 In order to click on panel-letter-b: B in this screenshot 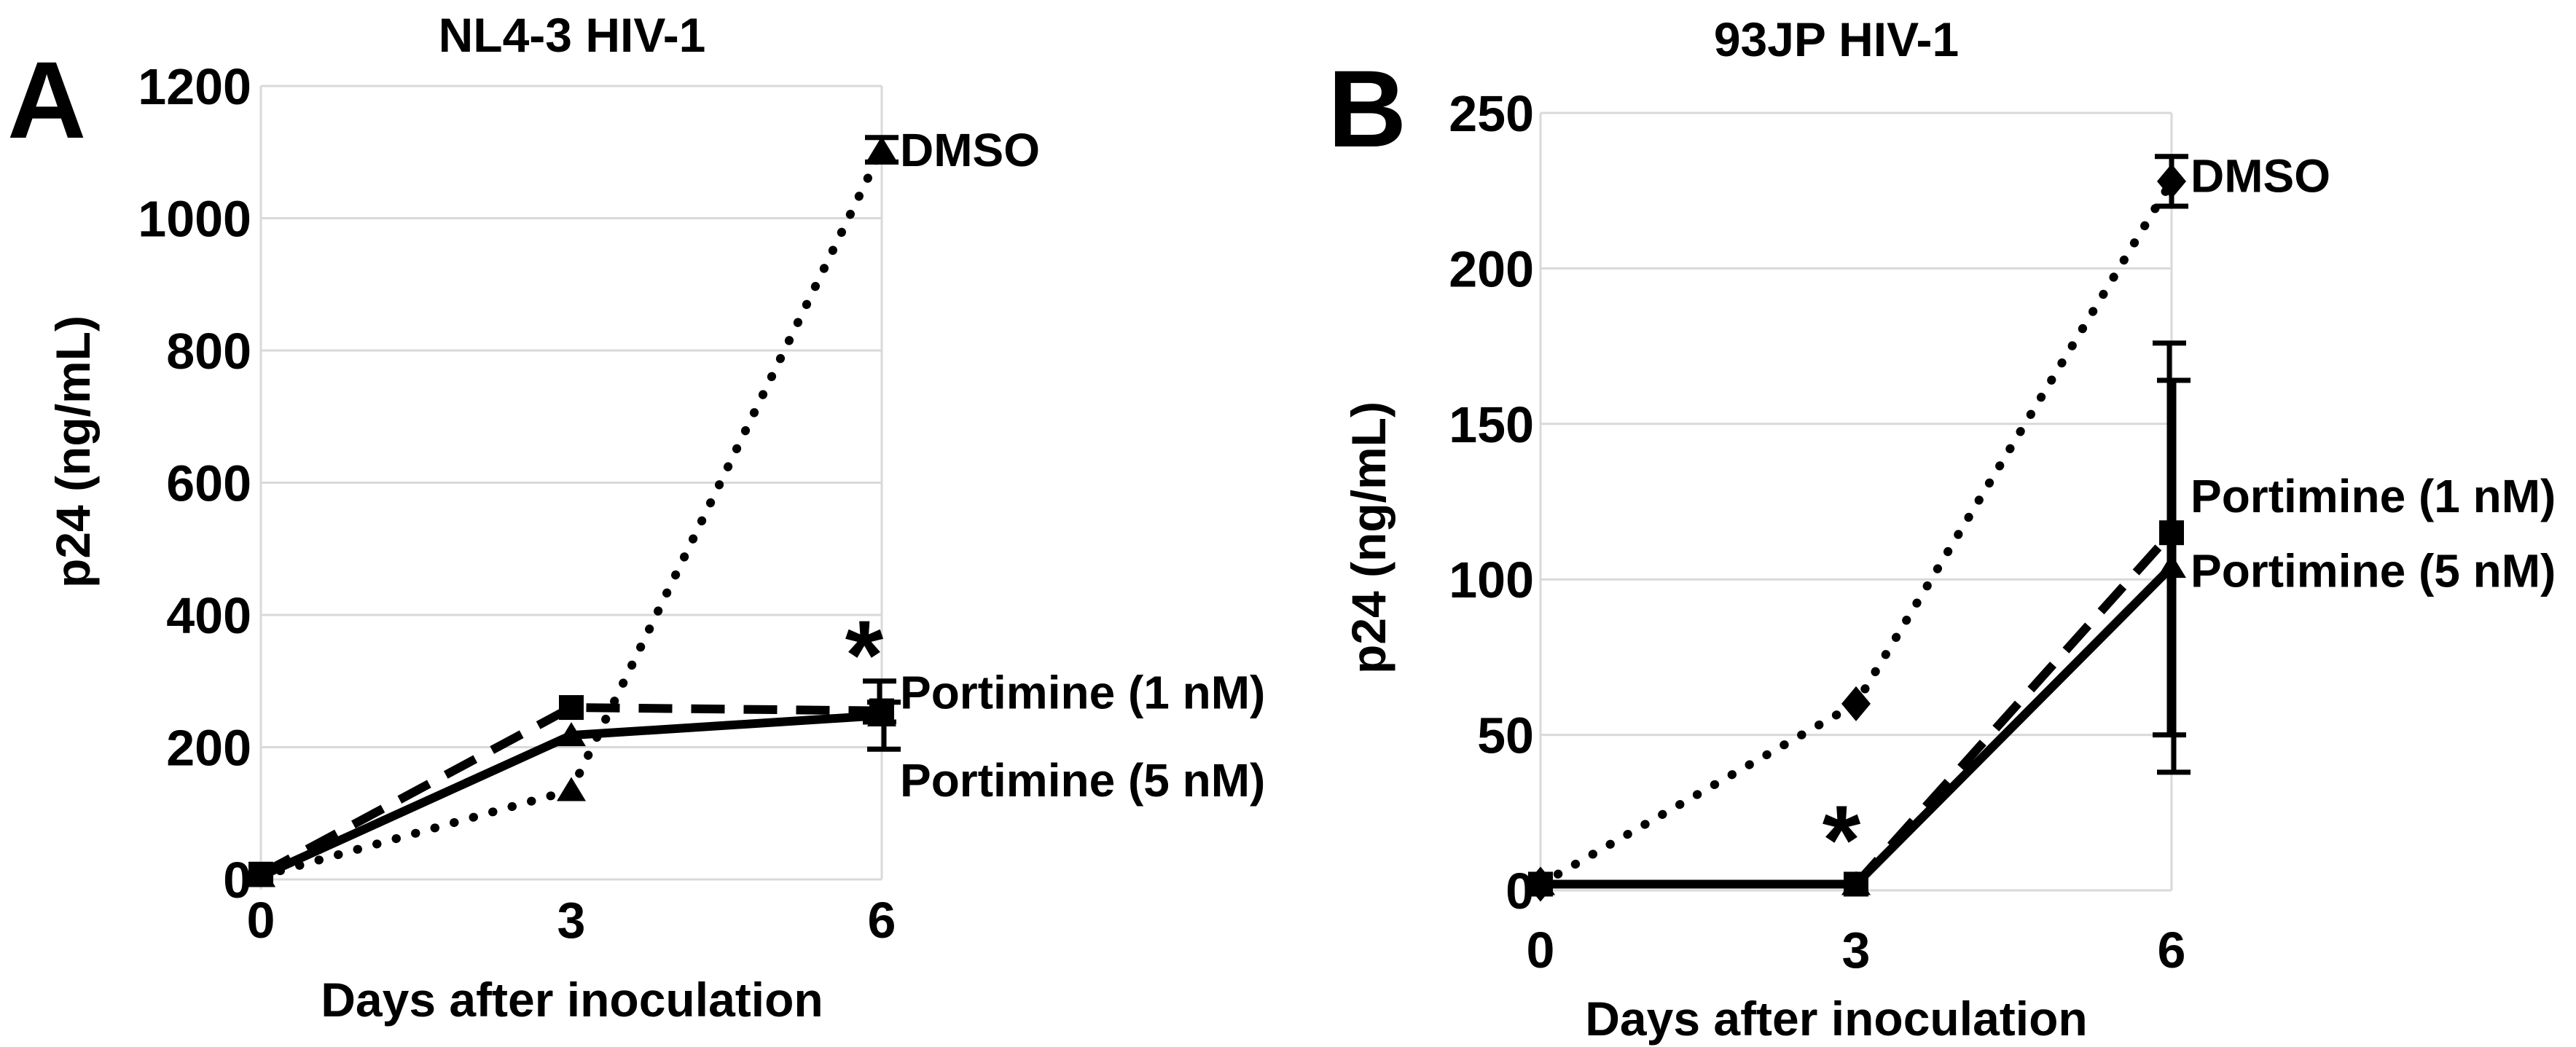, I will do `click(1367, 108)`.